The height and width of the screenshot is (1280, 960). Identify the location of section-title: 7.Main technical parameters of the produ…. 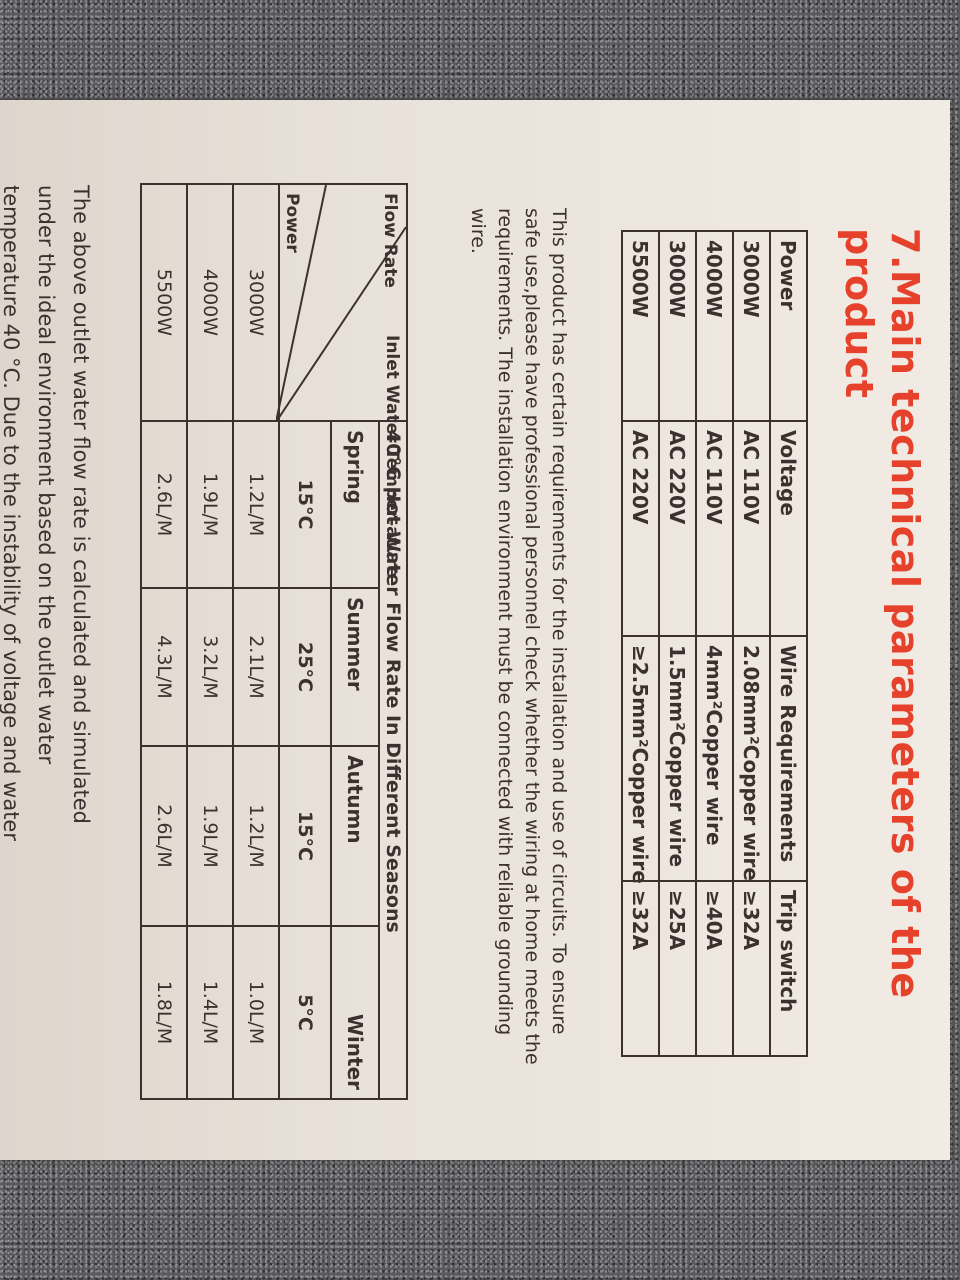
(882, 613).